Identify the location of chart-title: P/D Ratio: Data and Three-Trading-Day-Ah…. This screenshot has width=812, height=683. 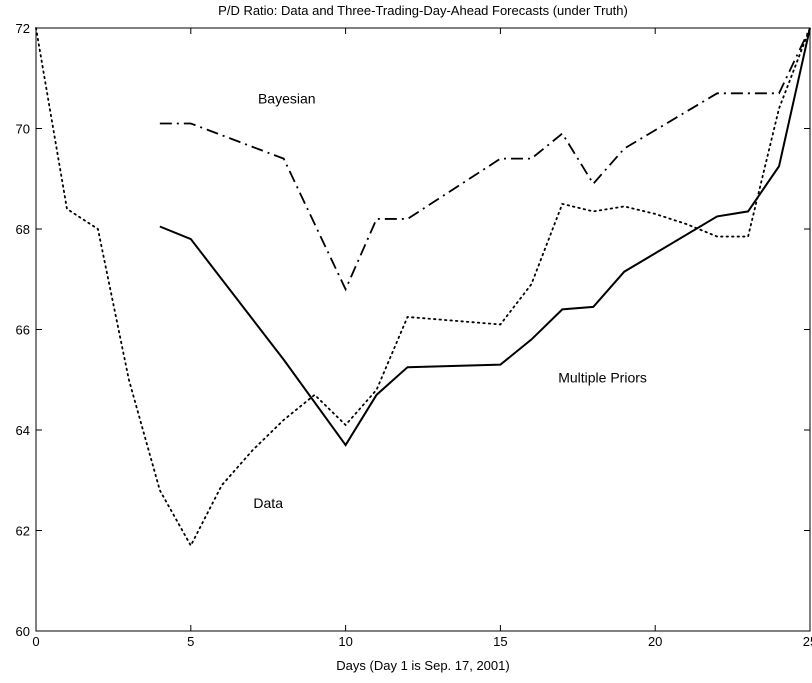
(423, 10).